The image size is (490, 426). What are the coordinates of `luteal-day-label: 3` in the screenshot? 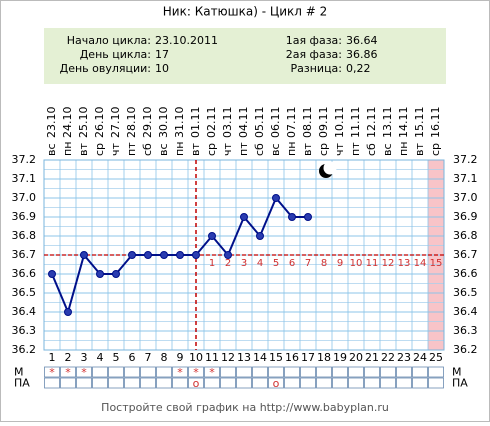 It's located at (244, 263).